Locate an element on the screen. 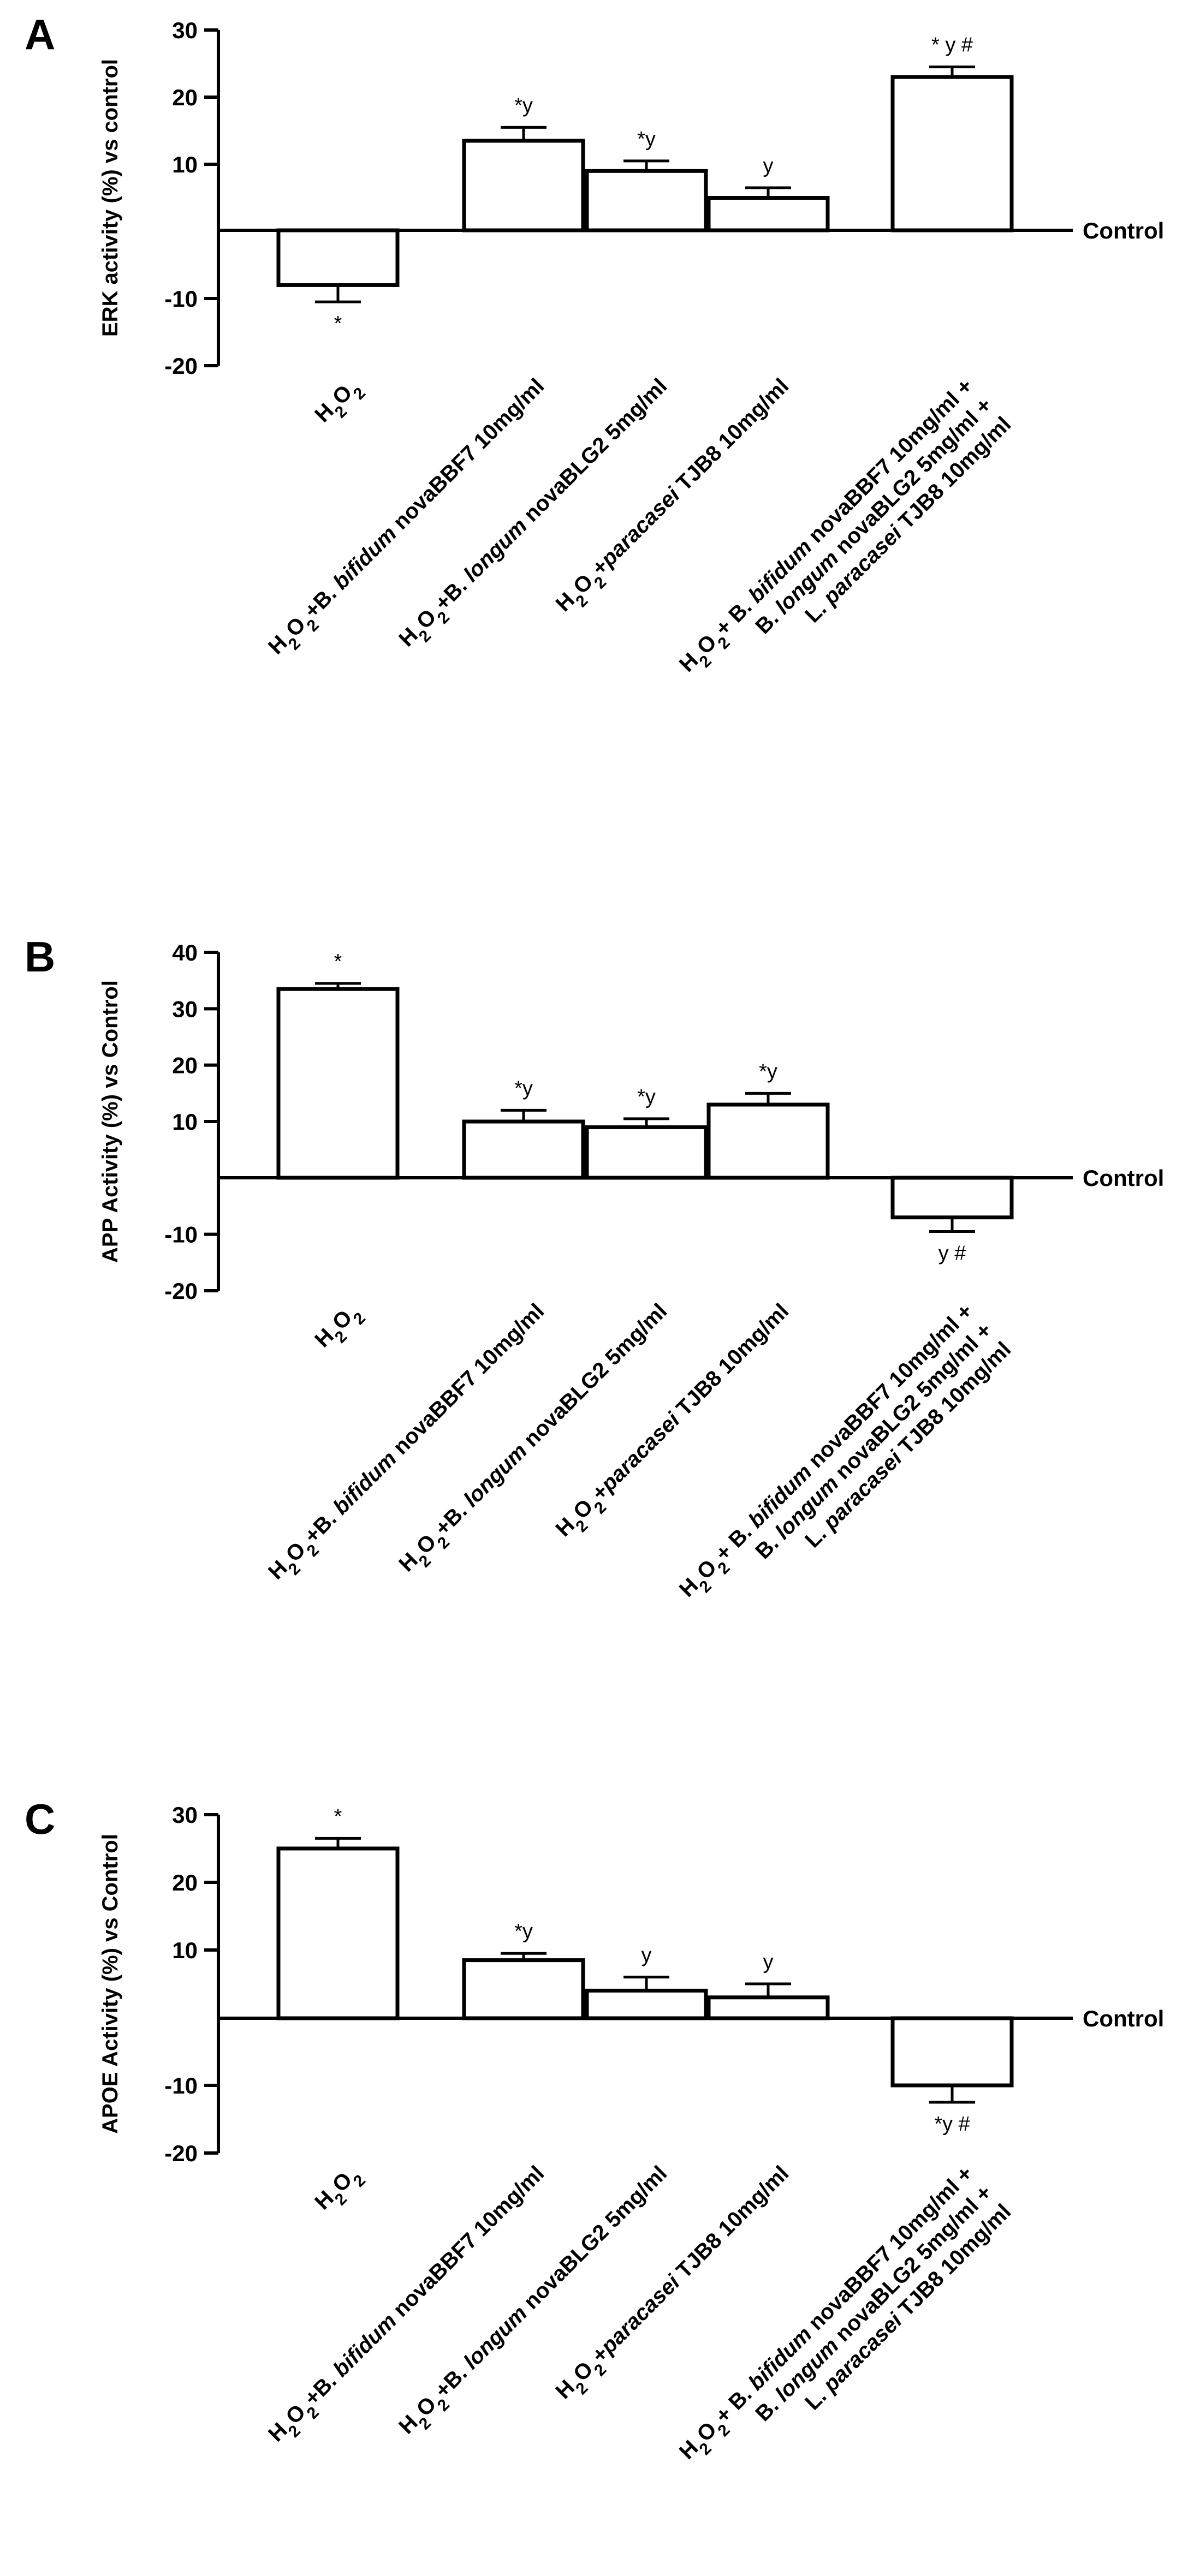 This screenshot has width=1188, height=2576. significance-annotation: * y # is located at coordinates (952, 45).